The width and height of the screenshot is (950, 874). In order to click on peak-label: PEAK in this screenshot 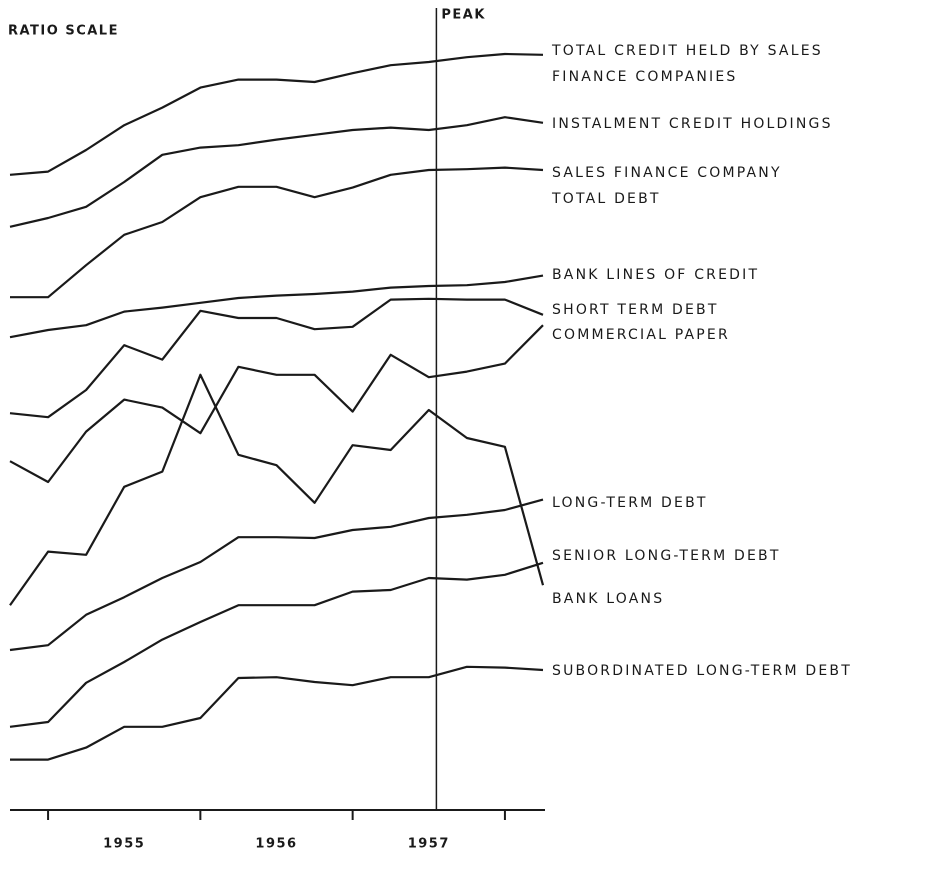, I will do `click(463, 15)`.